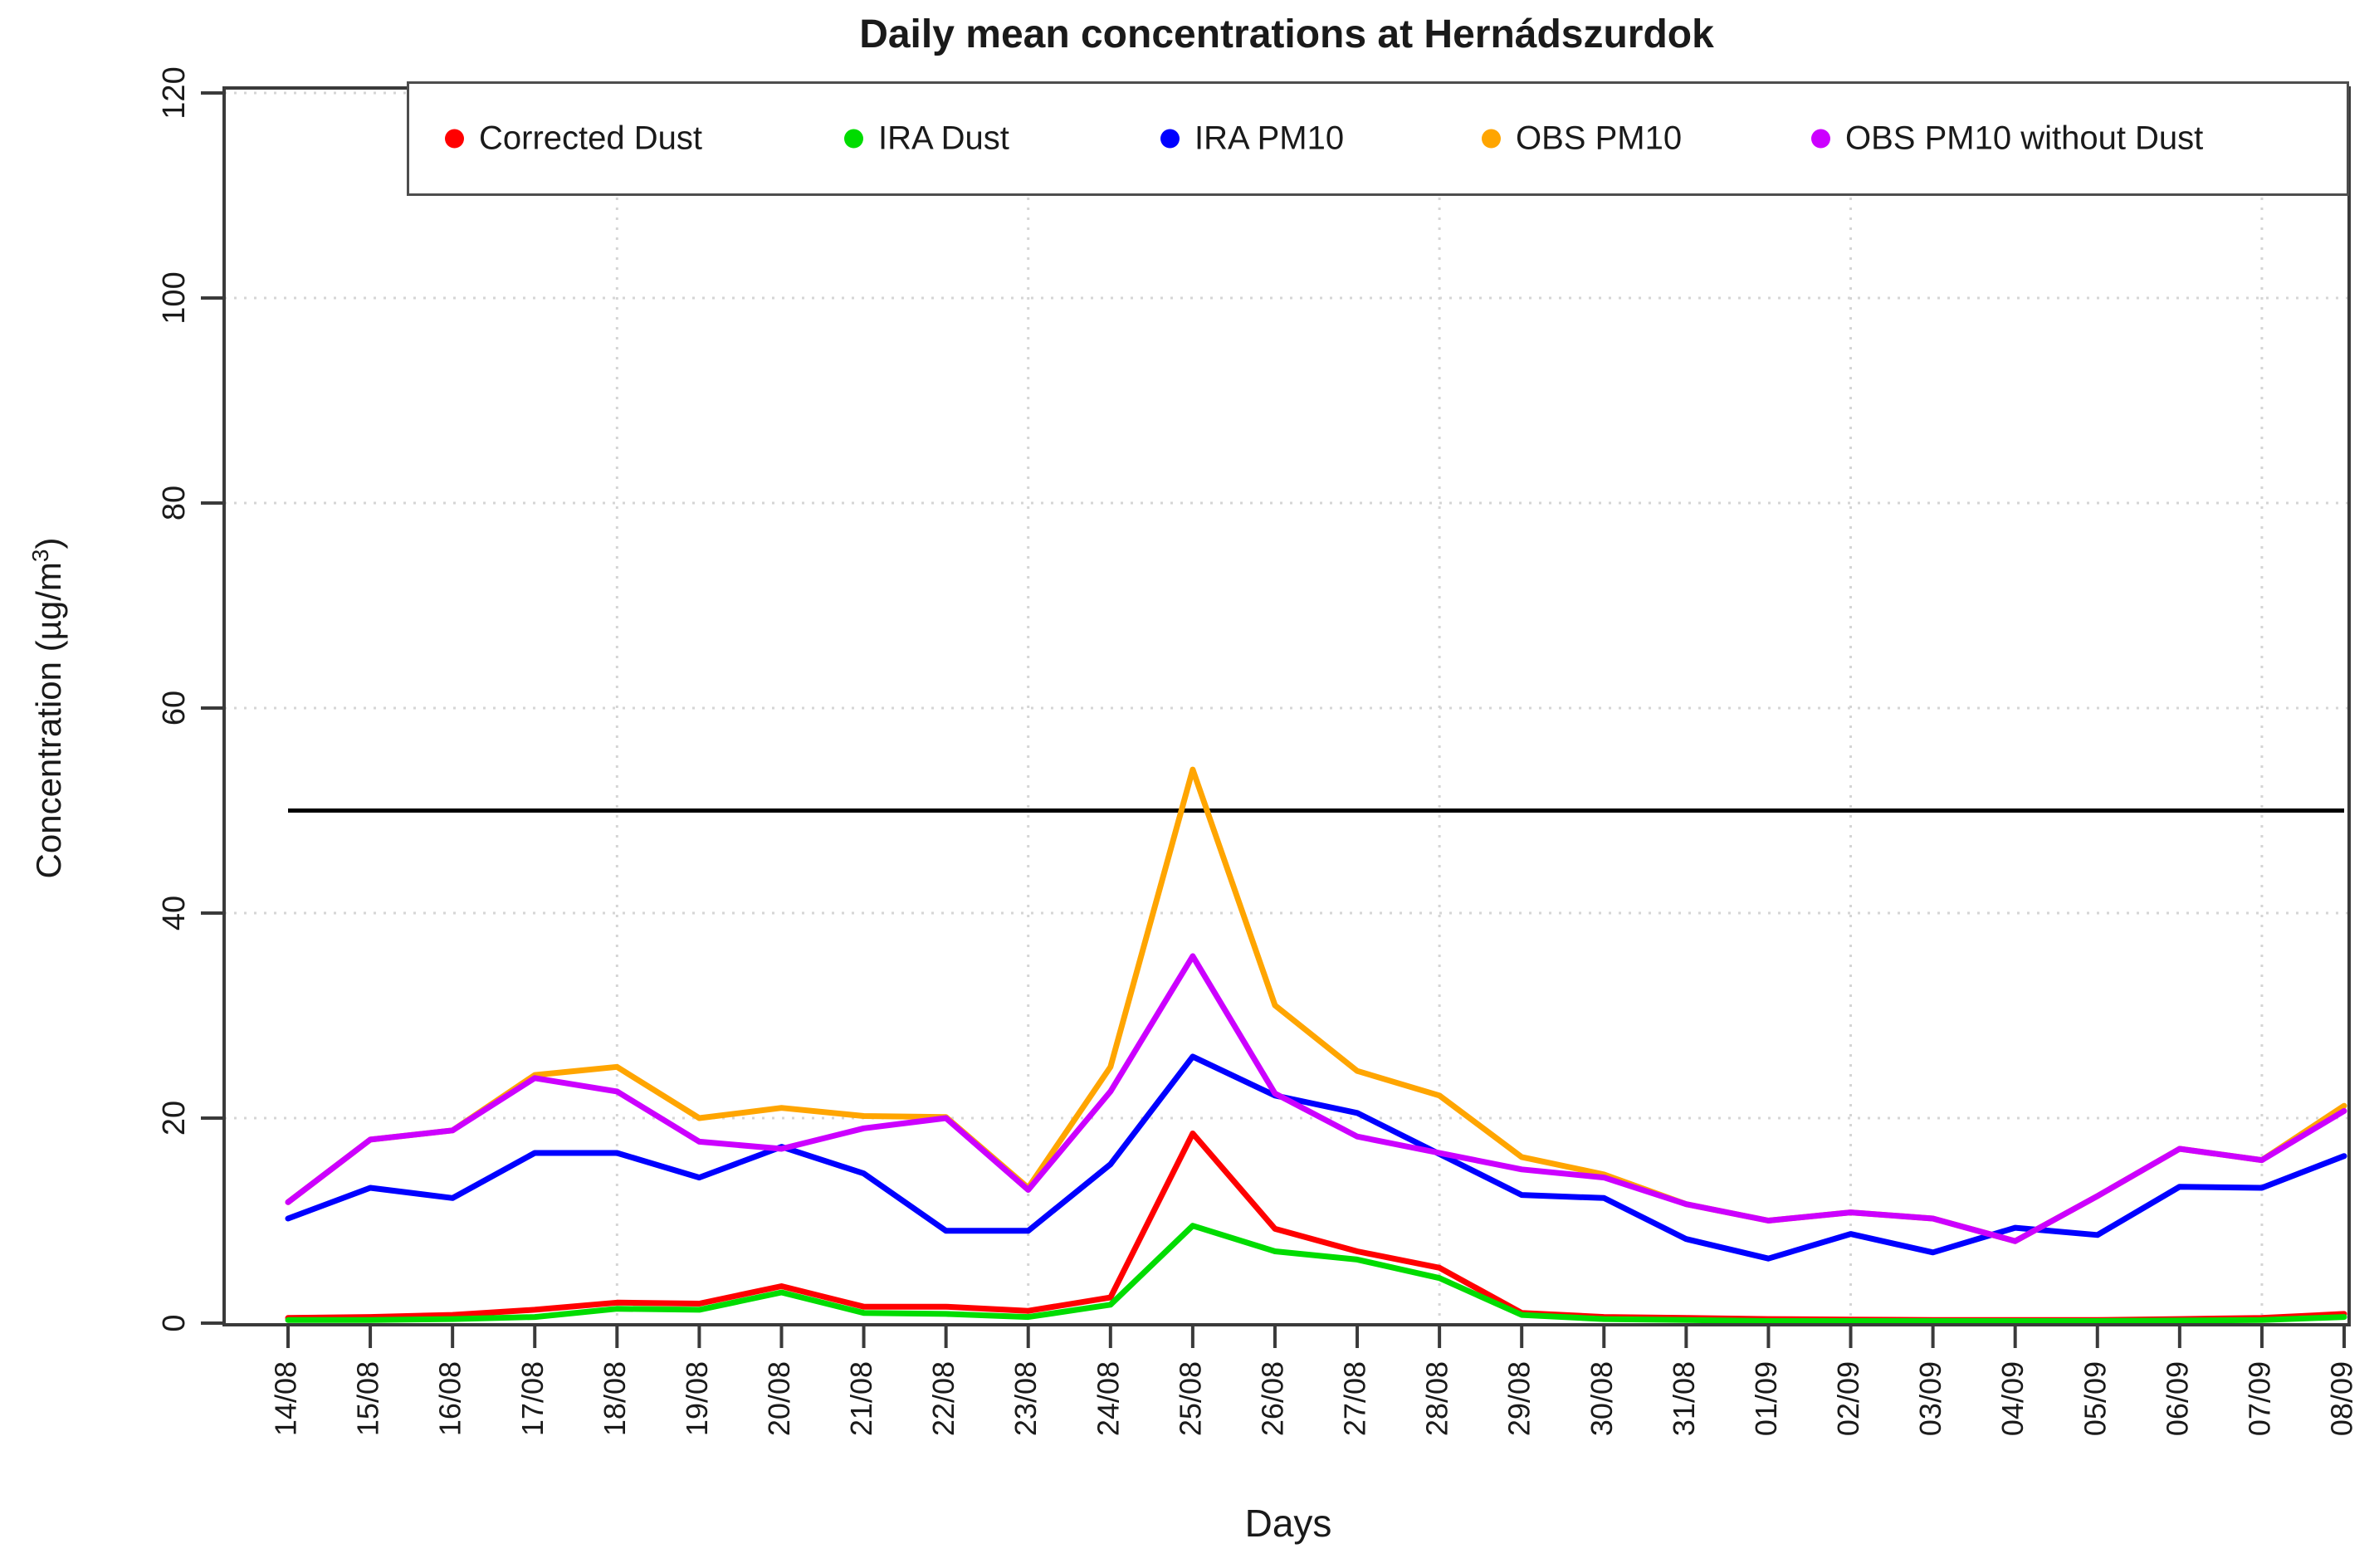 The height and width of the screenshot is (1568, 2379). I want to click on legend-label: OBS PM10, so click(1600, 139).